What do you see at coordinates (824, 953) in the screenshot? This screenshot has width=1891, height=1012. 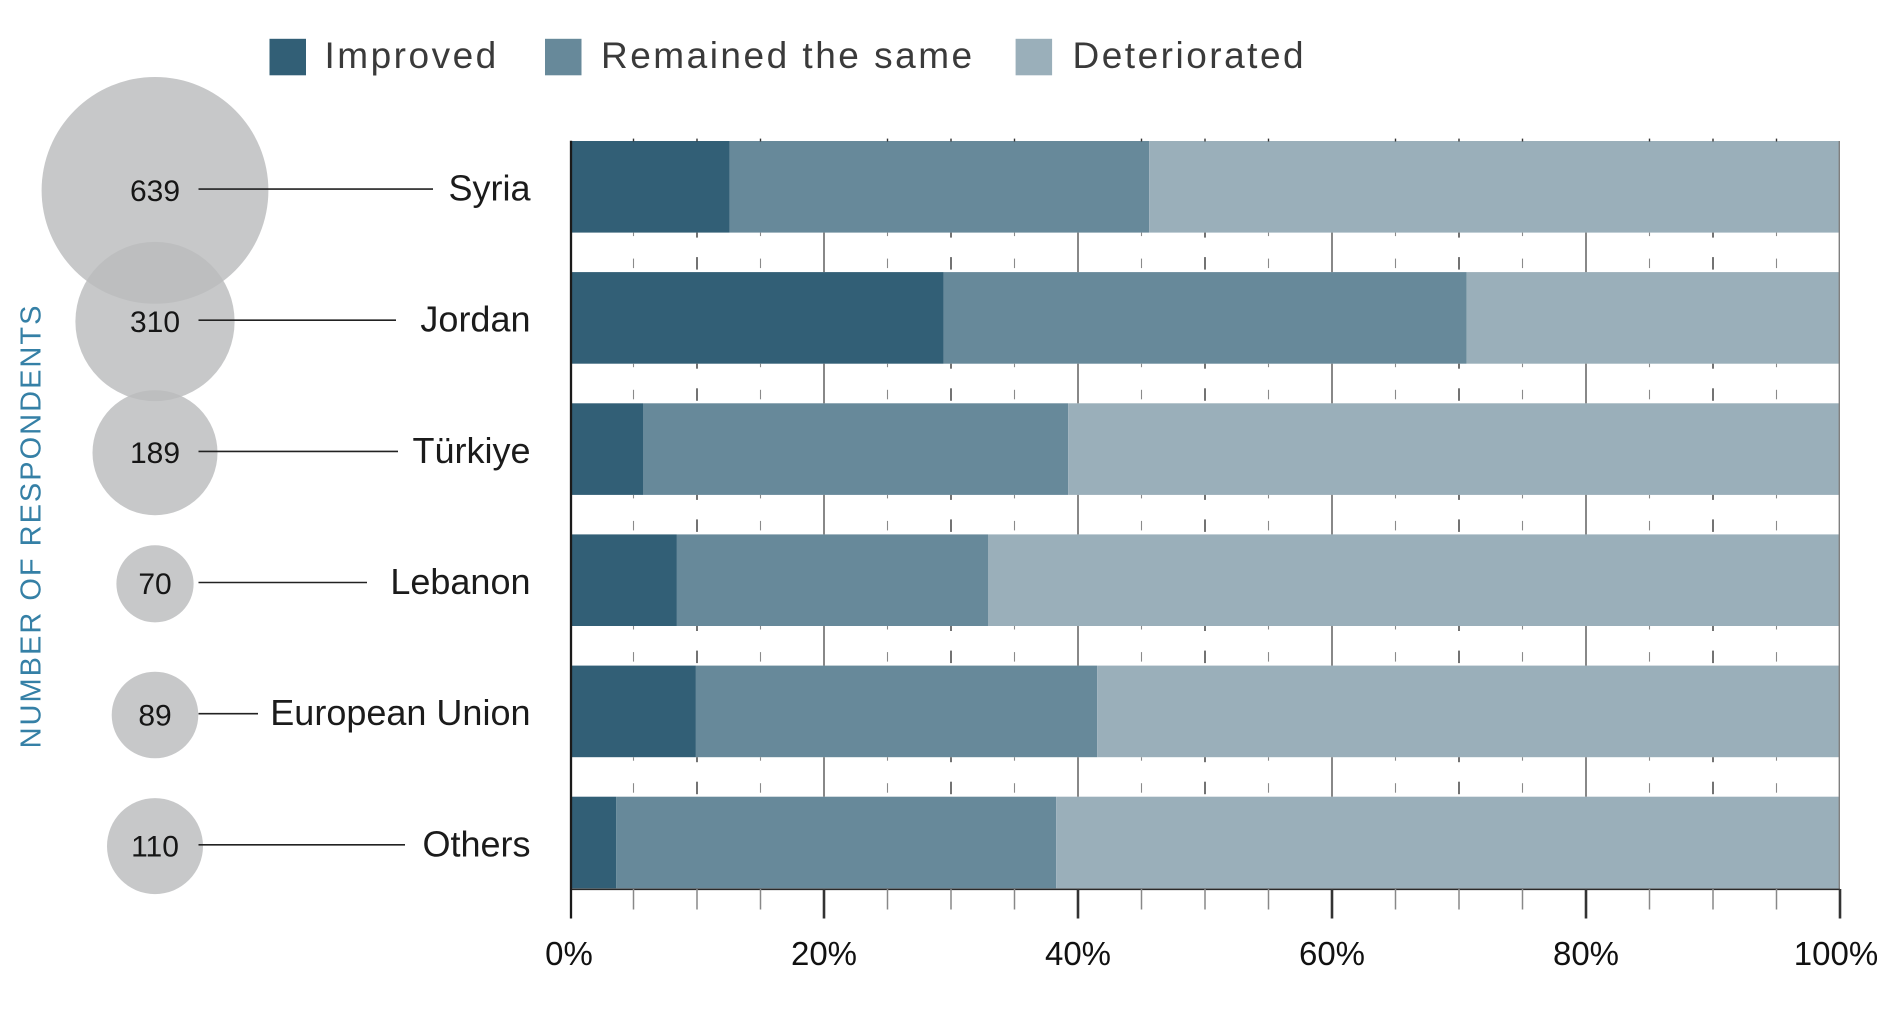 I see `svg-text: 20%` at bounding box center [824, 953].